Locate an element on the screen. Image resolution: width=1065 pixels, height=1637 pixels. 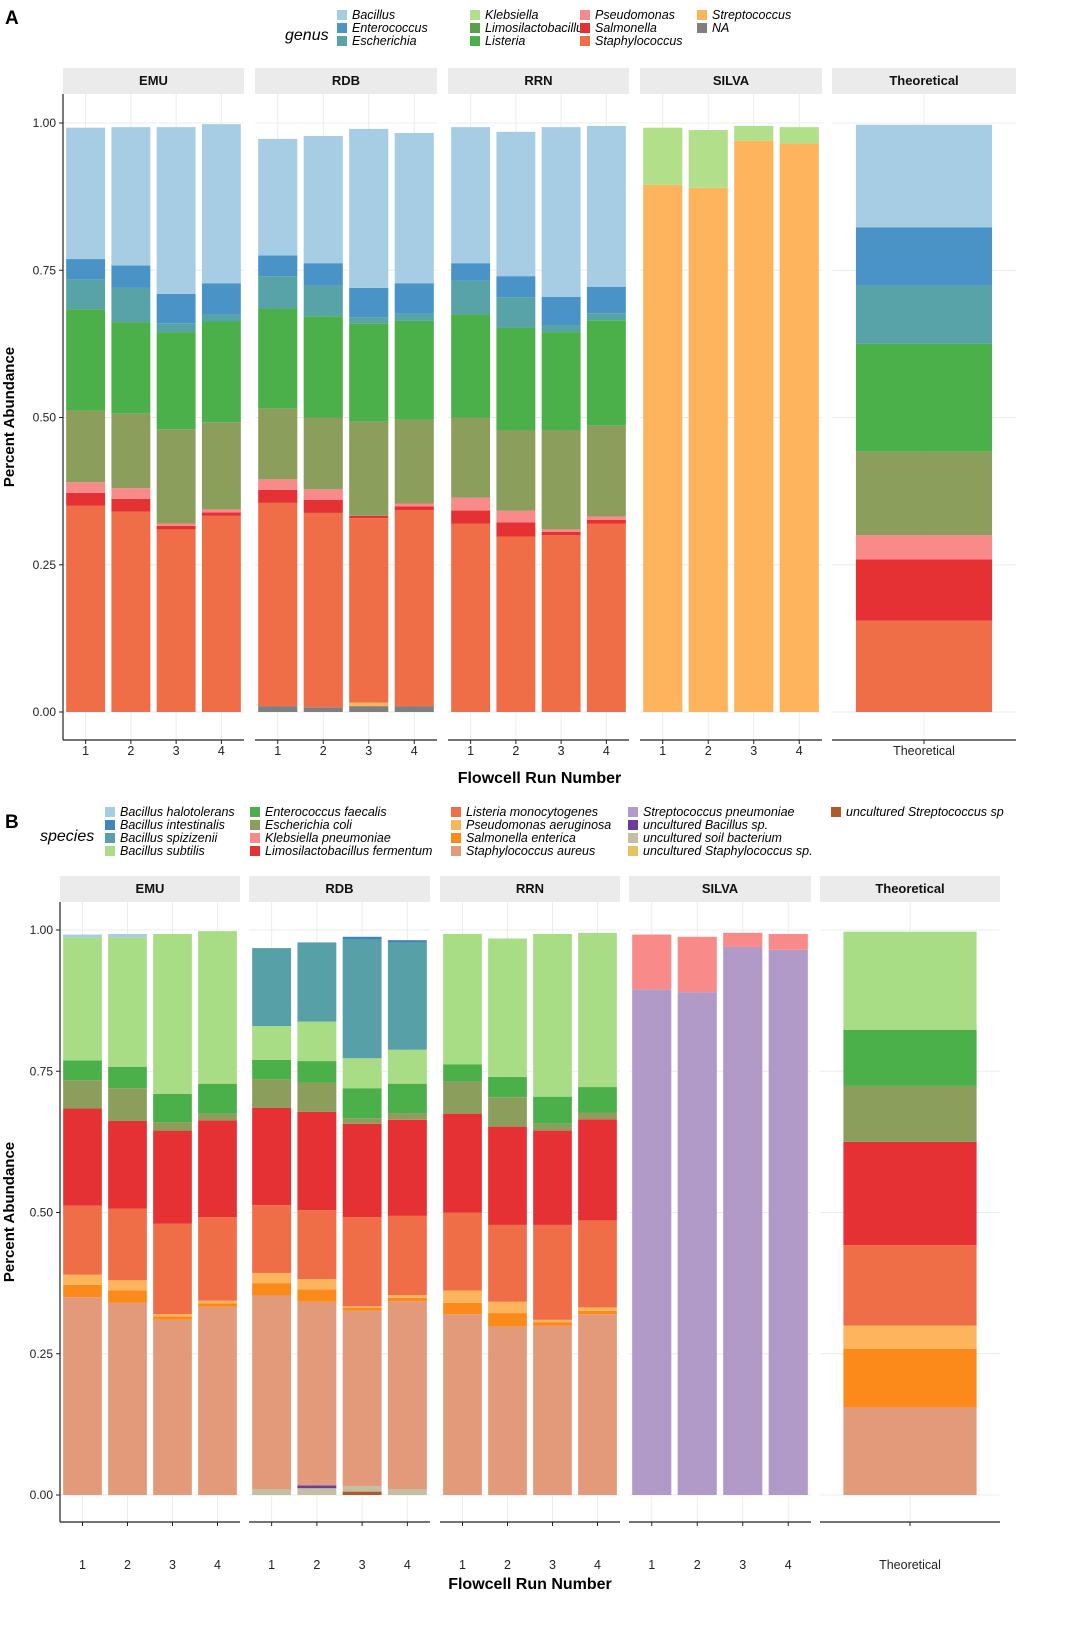
legend-item-label: Listeria is located at coordinates (505, 41).